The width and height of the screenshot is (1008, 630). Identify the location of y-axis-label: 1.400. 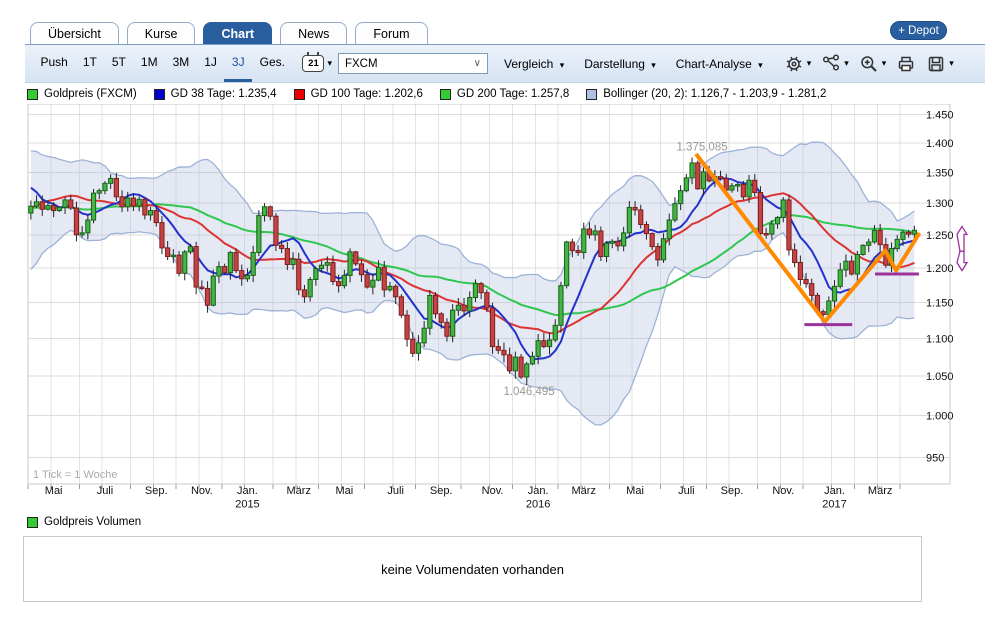
(940, 144).